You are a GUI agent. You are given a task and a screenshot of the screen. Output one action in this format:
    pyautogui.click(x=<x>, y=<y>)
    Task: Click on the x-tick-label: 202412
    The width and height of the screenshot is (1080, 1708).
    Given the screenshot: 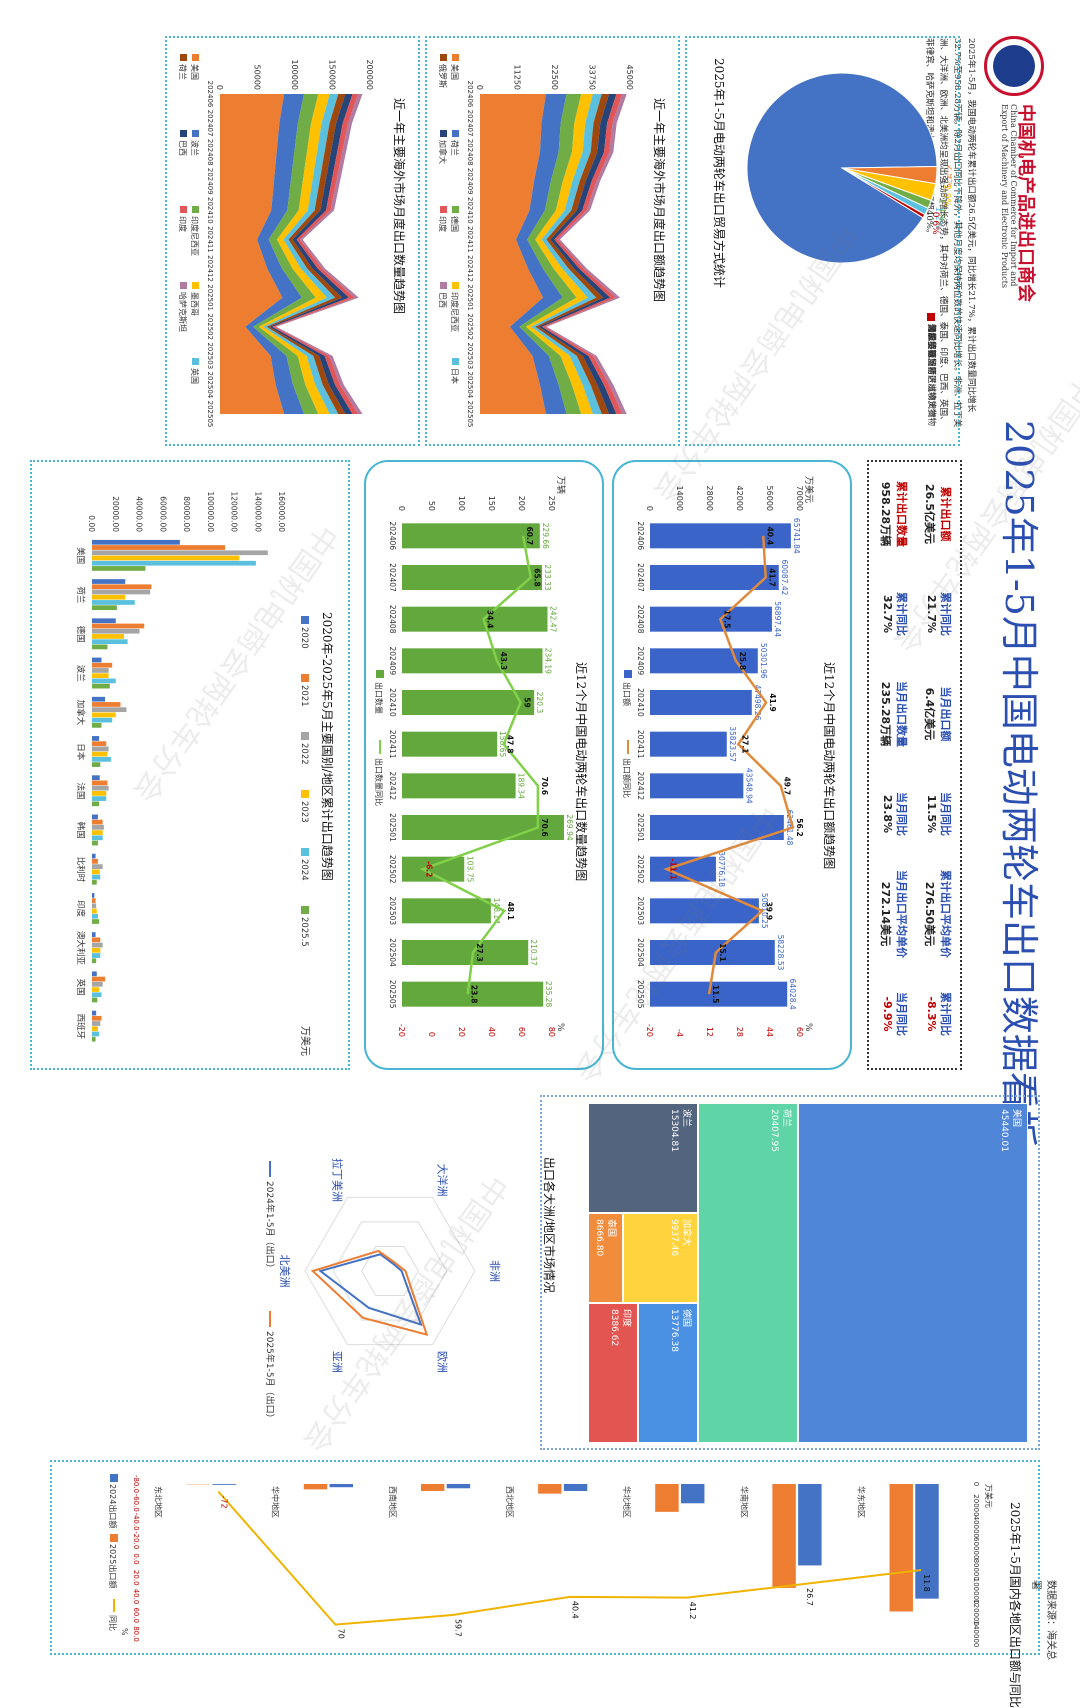 What is the action you would take?
    pyautogui.click(x=640, y=786)
    